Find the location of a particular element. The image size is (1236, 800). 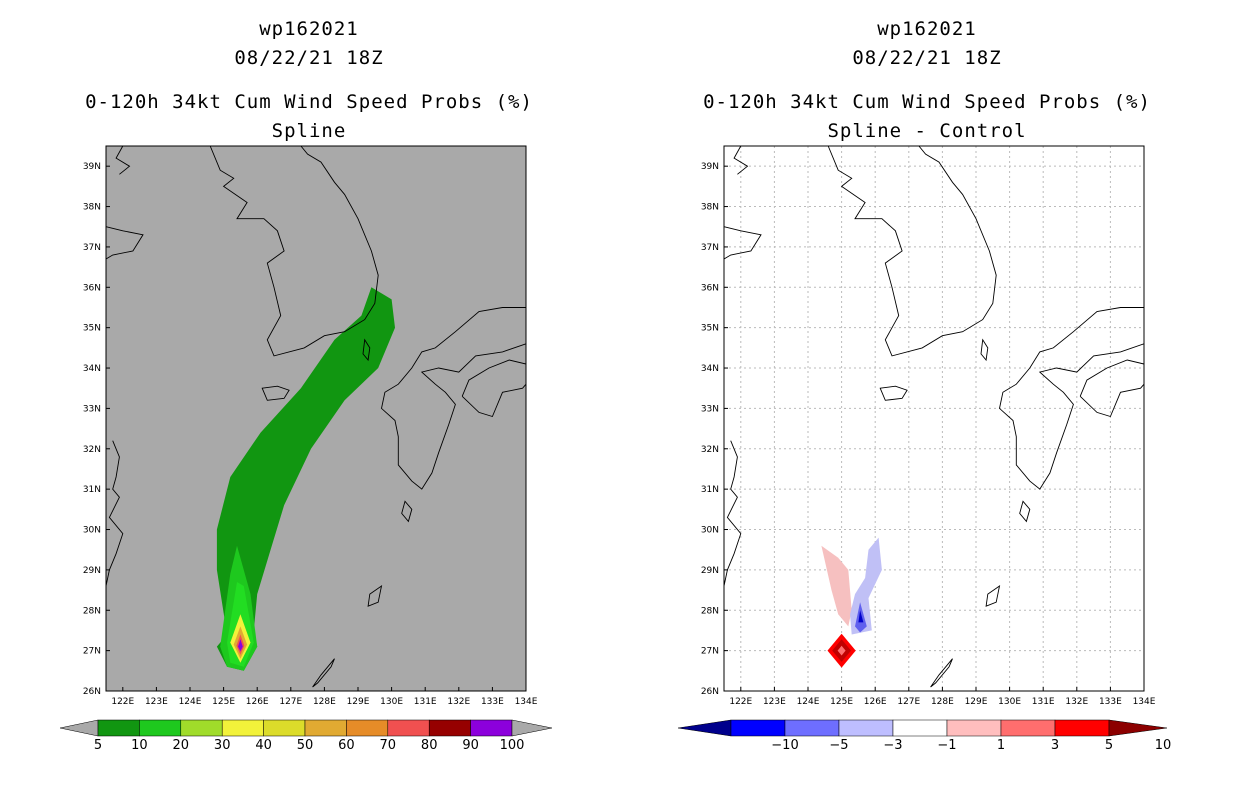

y-tick-label: 27N is located at coordinates (710, 652).